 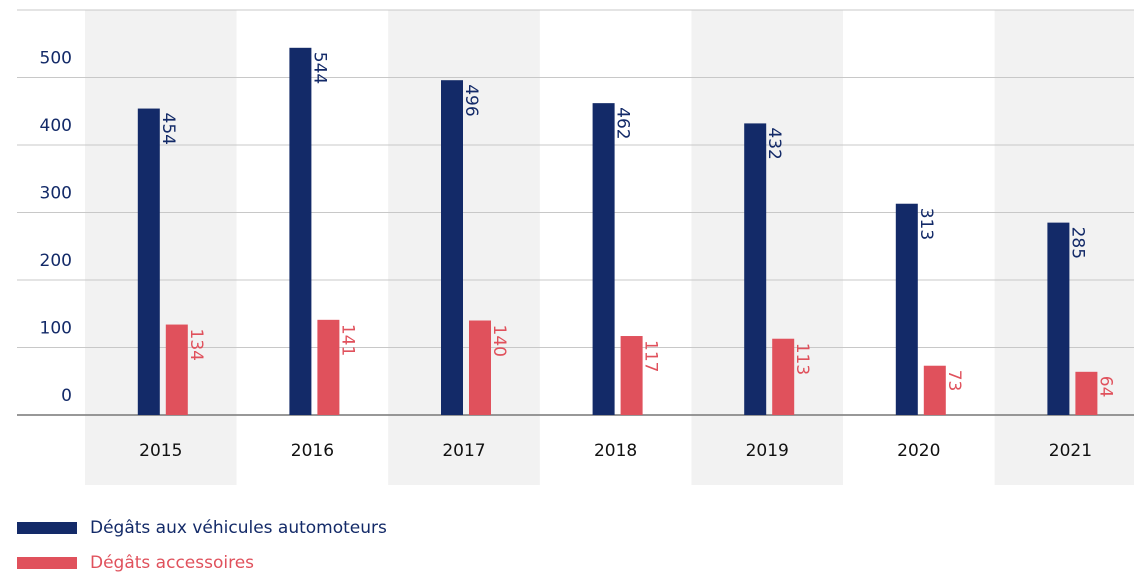 What do you see at coordinates (196, 345) in the screenshot?
I see `value-label: 134` at bounding box center [196, 345].